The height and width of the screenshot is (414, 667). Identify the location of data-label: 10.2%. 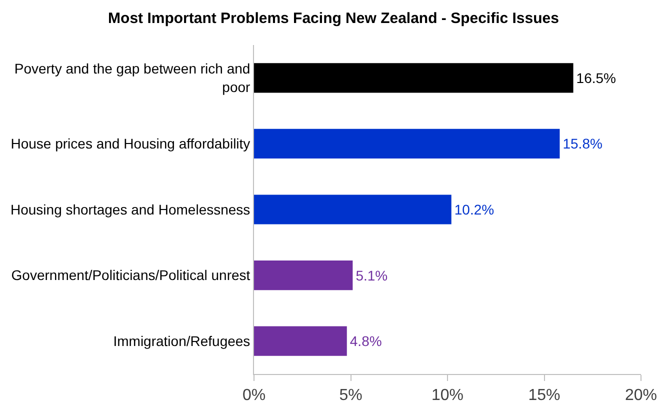
(474, 210).